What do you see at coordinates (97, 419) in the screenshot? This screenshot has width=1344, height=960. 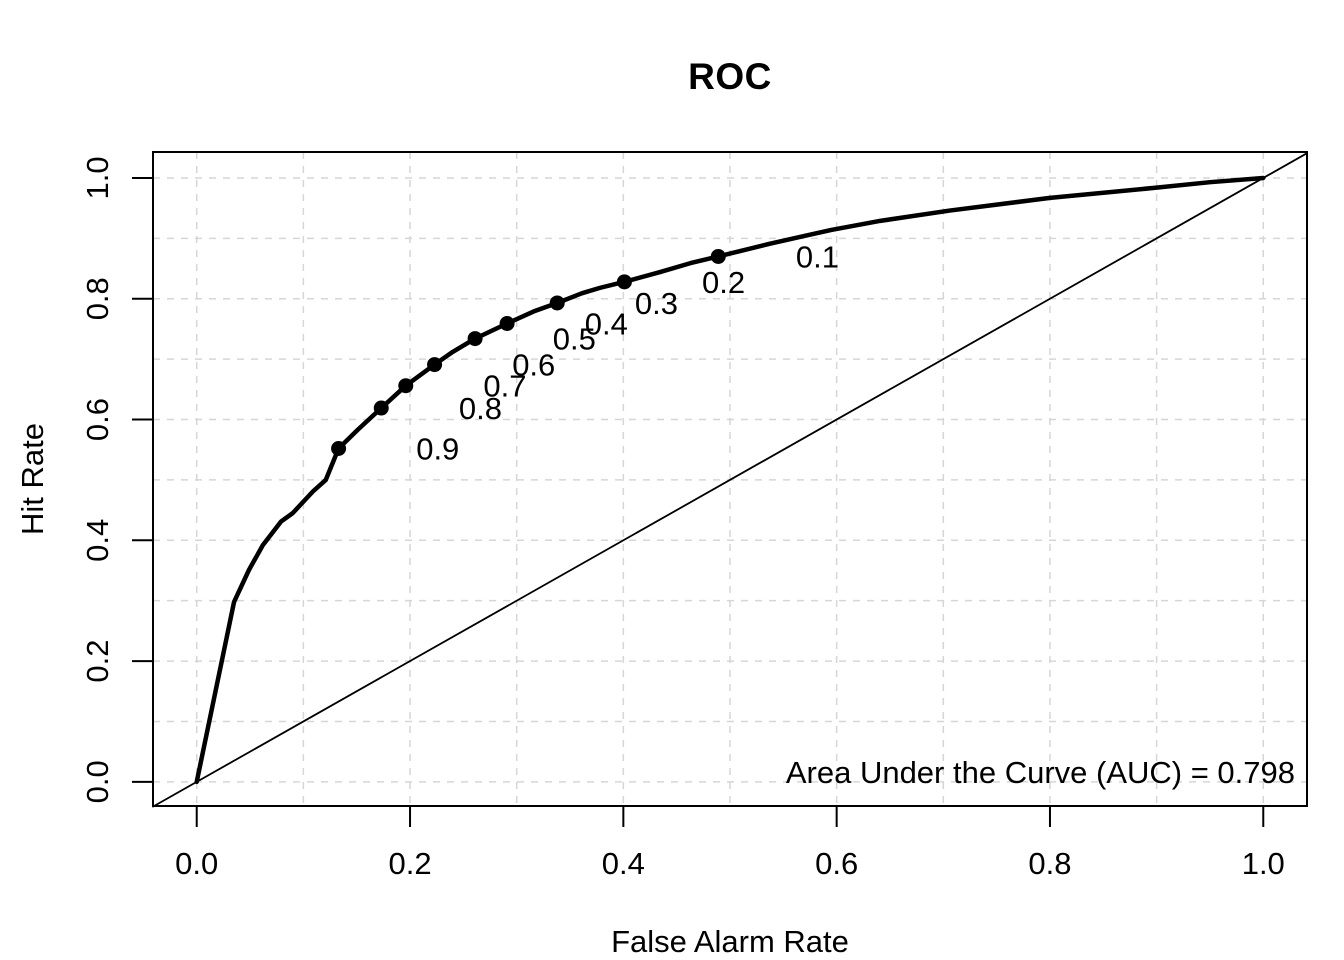 I see `y-axis-tick-label: 0.6` at bounding box center [97, 419].